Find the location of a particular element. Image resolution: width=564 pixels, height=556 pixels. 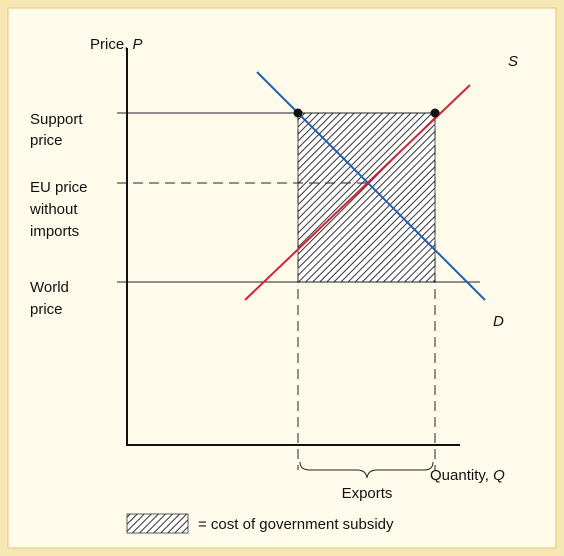

y-axis-label: Price, P is located at coordinates (116, 44).